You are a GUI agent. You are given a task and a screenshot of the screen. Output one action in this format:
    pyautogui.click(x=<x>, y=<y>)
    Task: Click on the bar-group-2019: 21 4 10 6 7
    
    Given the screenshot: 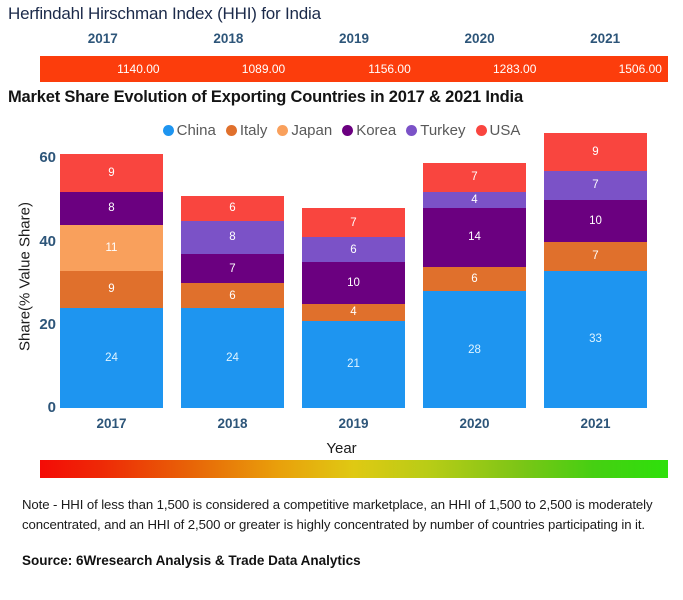 What is the action you would take?
    pyautogui.click(x=353, y=308)
    